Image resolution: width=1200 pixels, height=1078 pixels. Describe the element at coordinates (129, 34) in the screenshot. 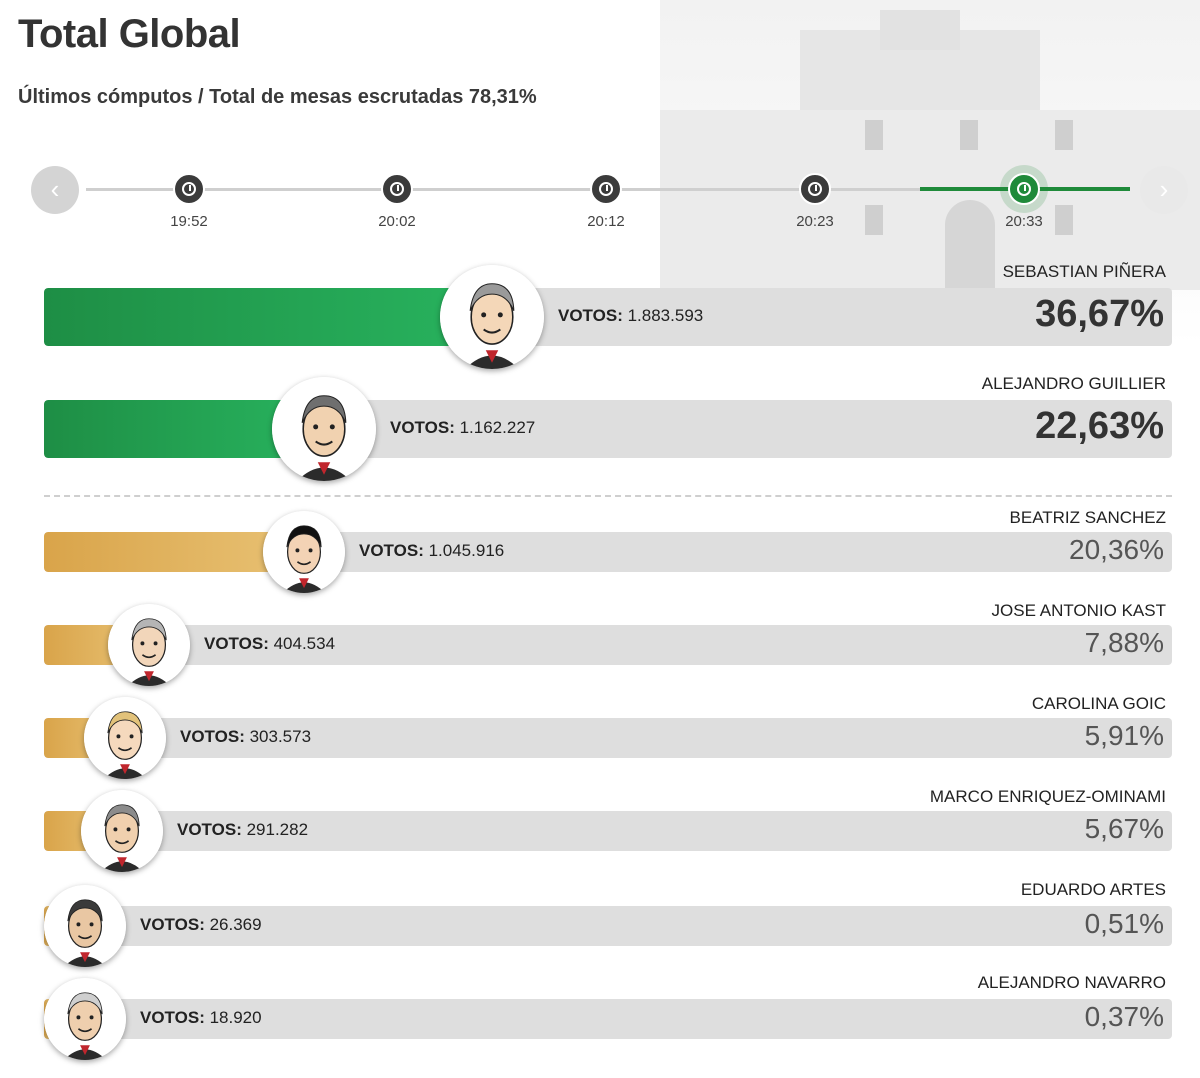

I see `page-title: Total Global` at that location.